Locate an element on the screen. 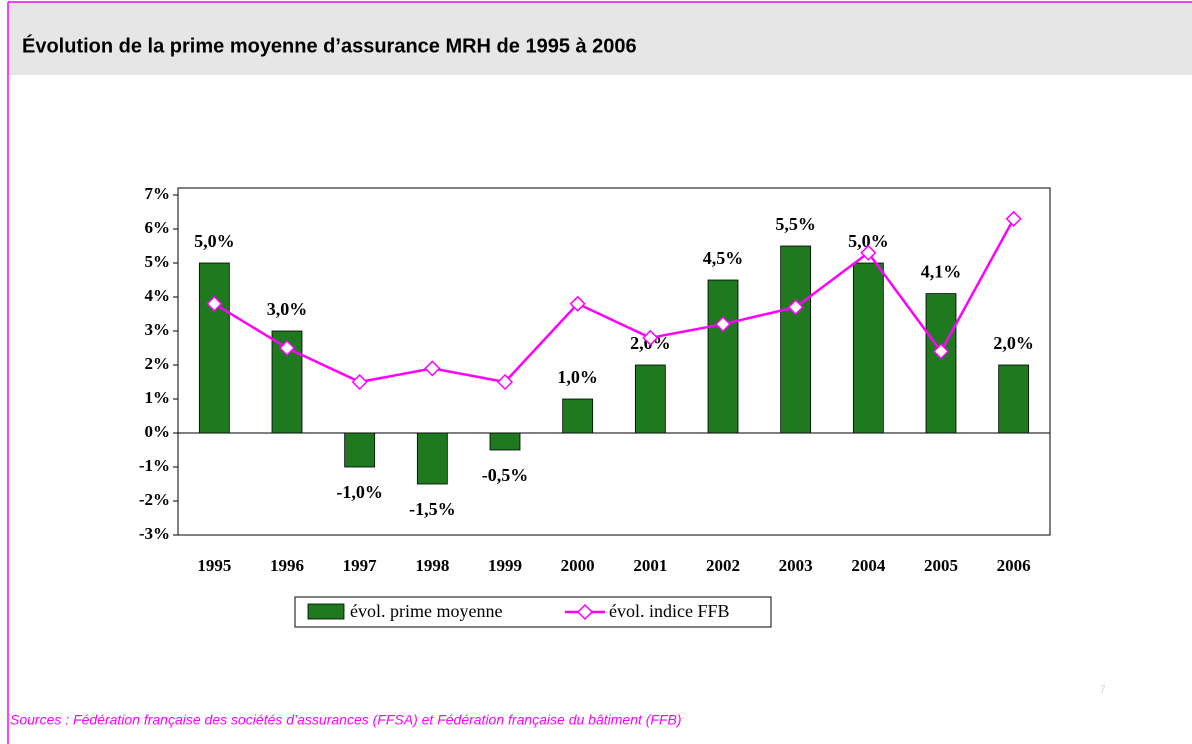  y-tick-label: 7% is located at coordinates (158, 193).